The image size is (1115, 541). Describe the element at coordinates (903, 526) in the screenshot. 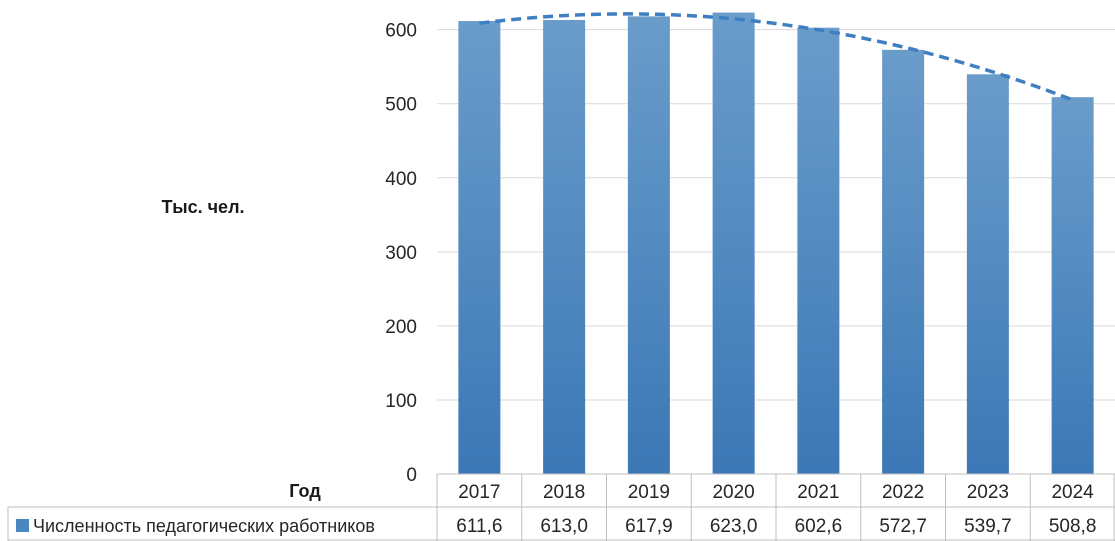

I see `data-label: 572,7` at that location.